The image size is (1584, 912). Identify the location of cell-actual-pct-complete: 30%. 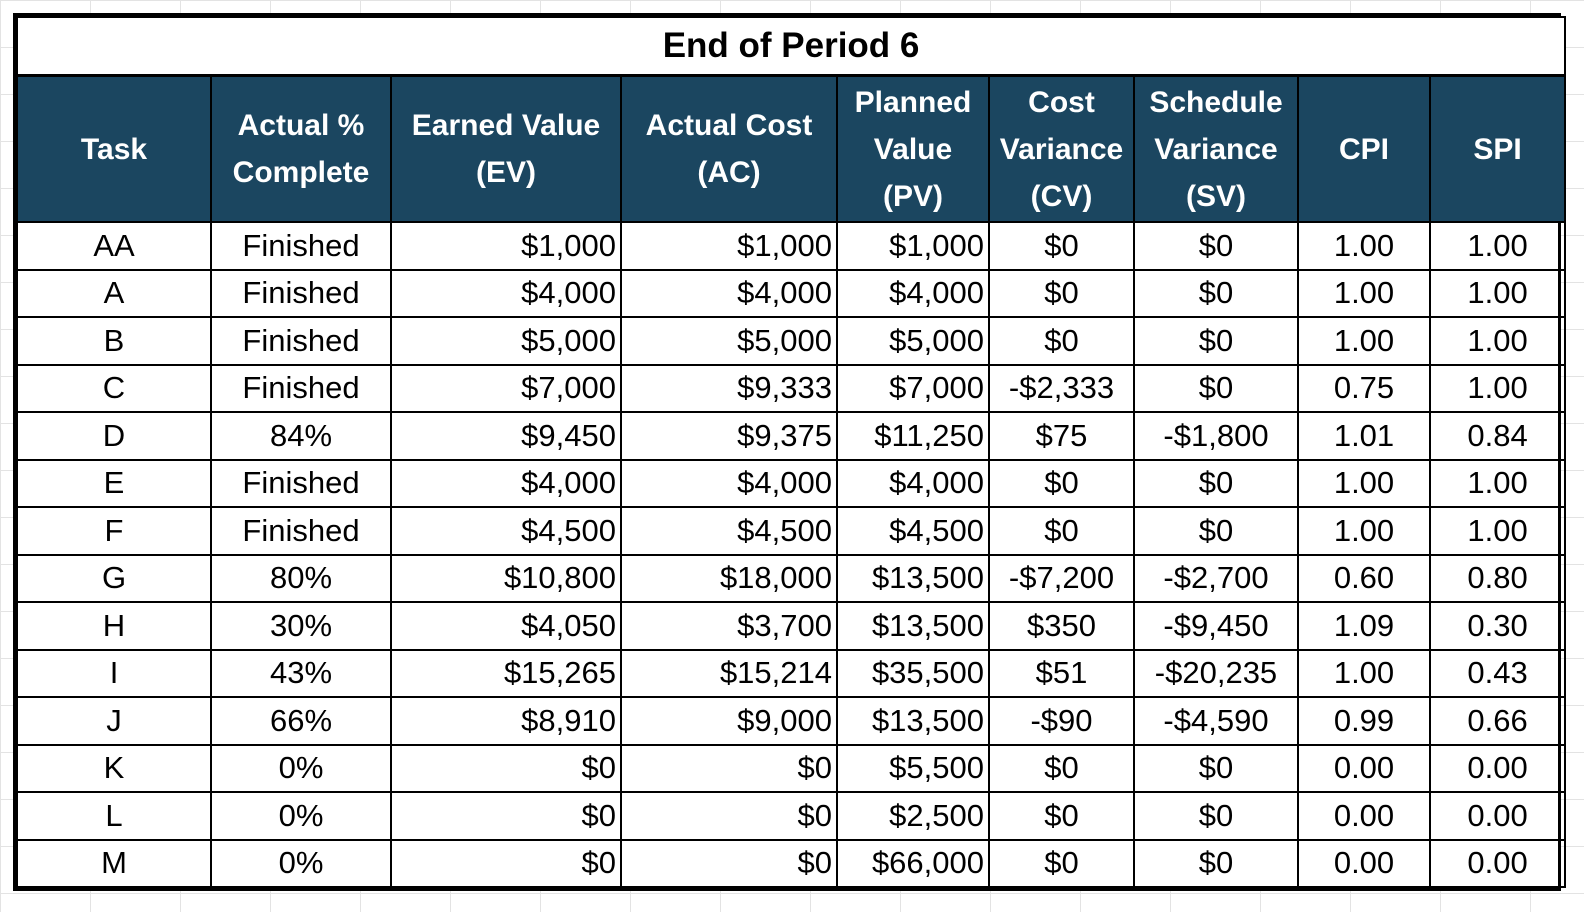
(301, 626).